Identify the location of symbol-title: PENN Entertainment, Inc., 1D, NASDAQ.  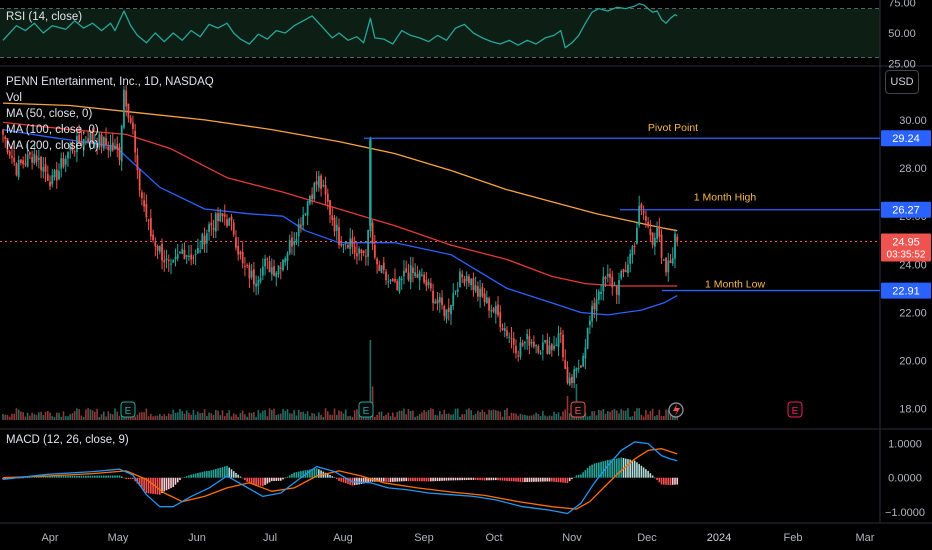
(110, 82).